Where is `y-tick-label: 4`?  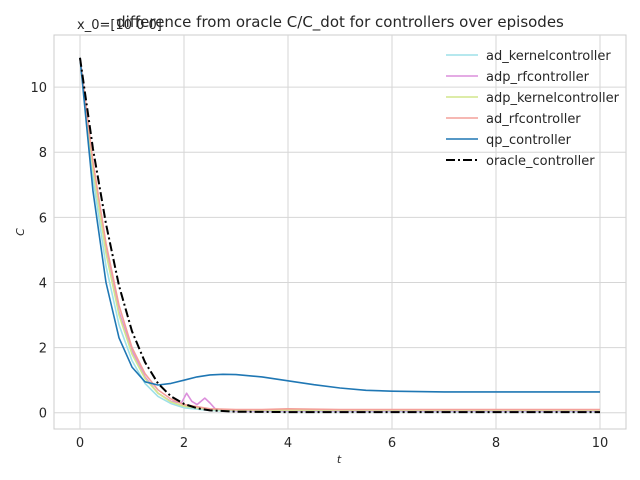 y-tick-label: 4 is located at coordinates (43, 283).